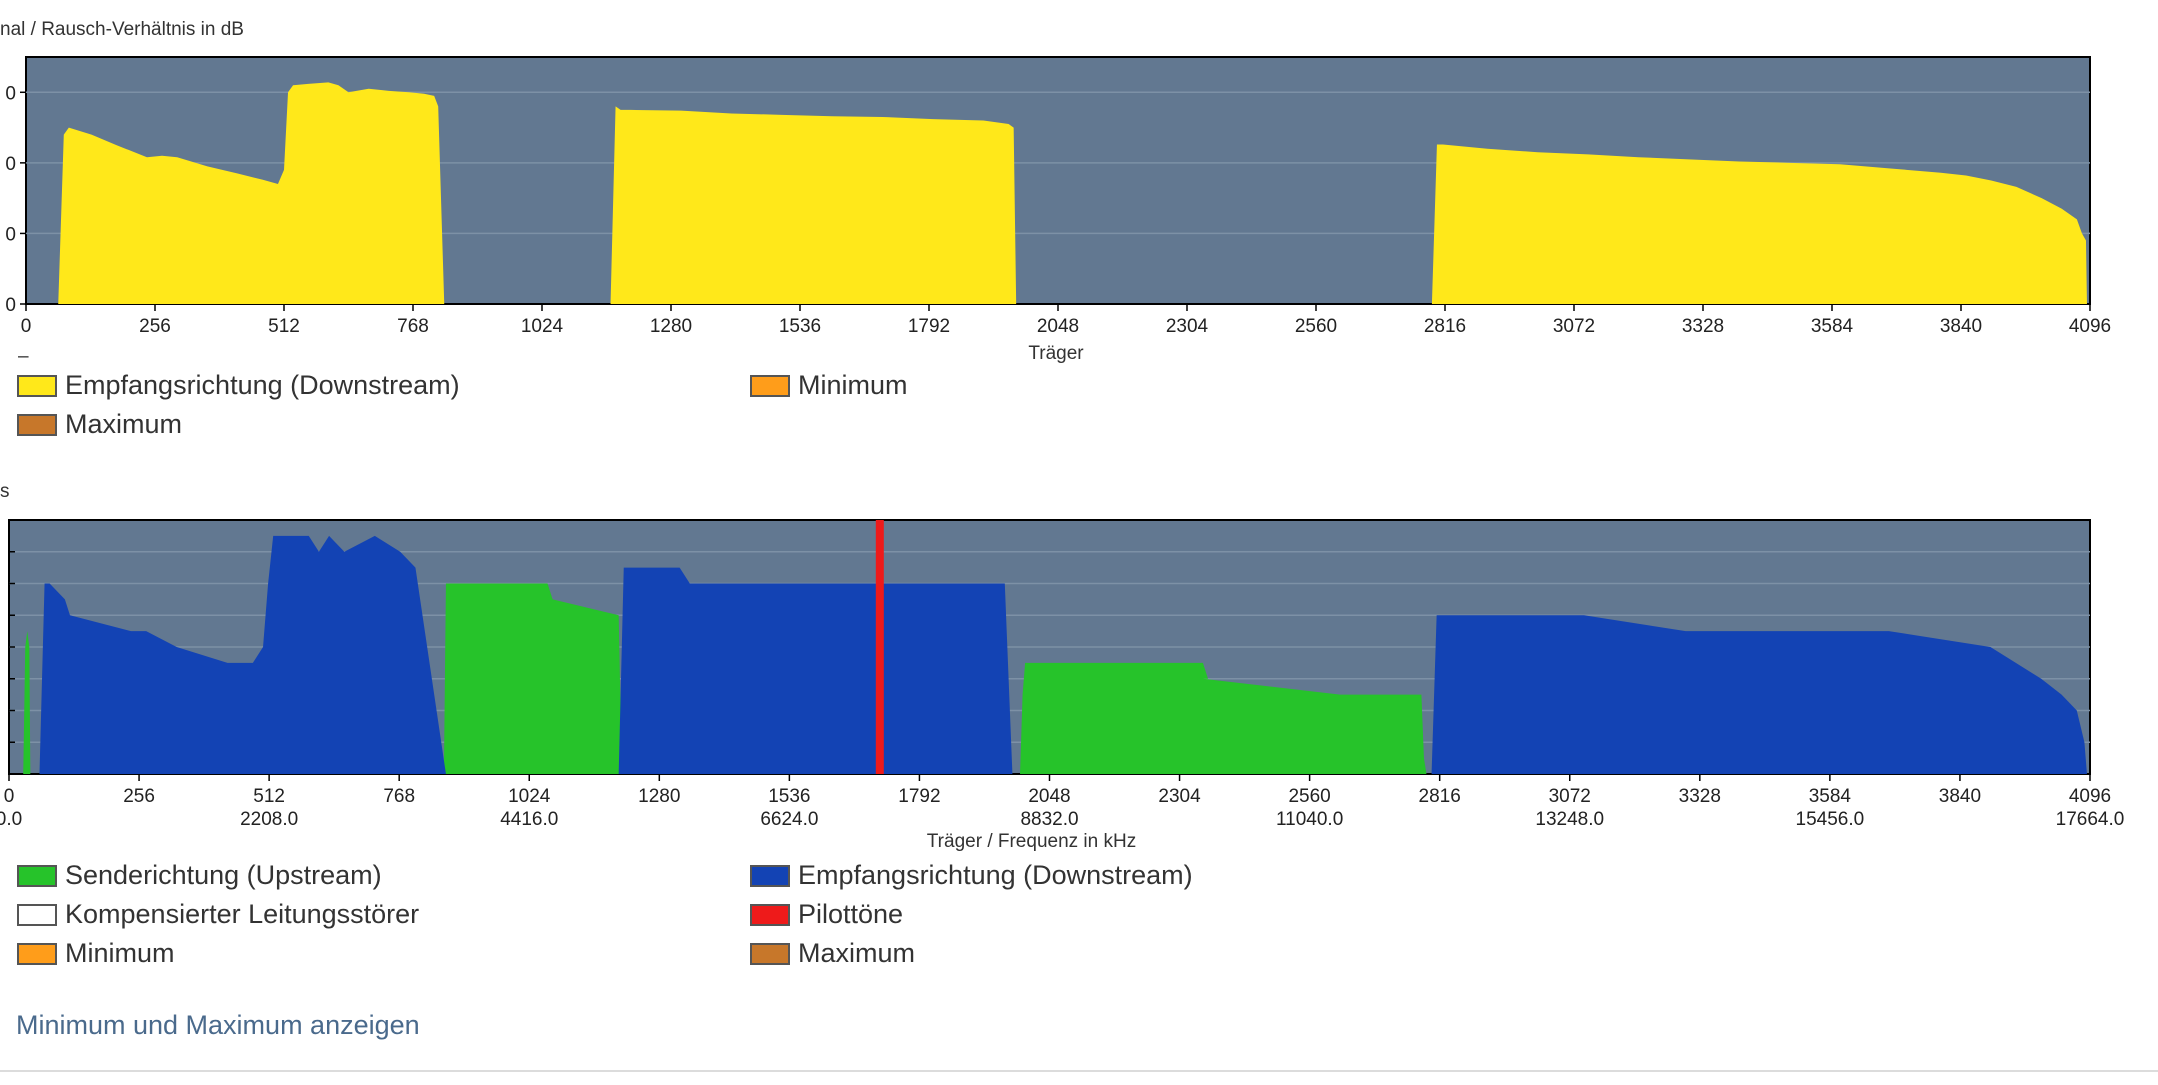  Describe the element at coordinates (139, 796) in the screenshot. I see `bits-x-tick-label-1: 256` at that location.